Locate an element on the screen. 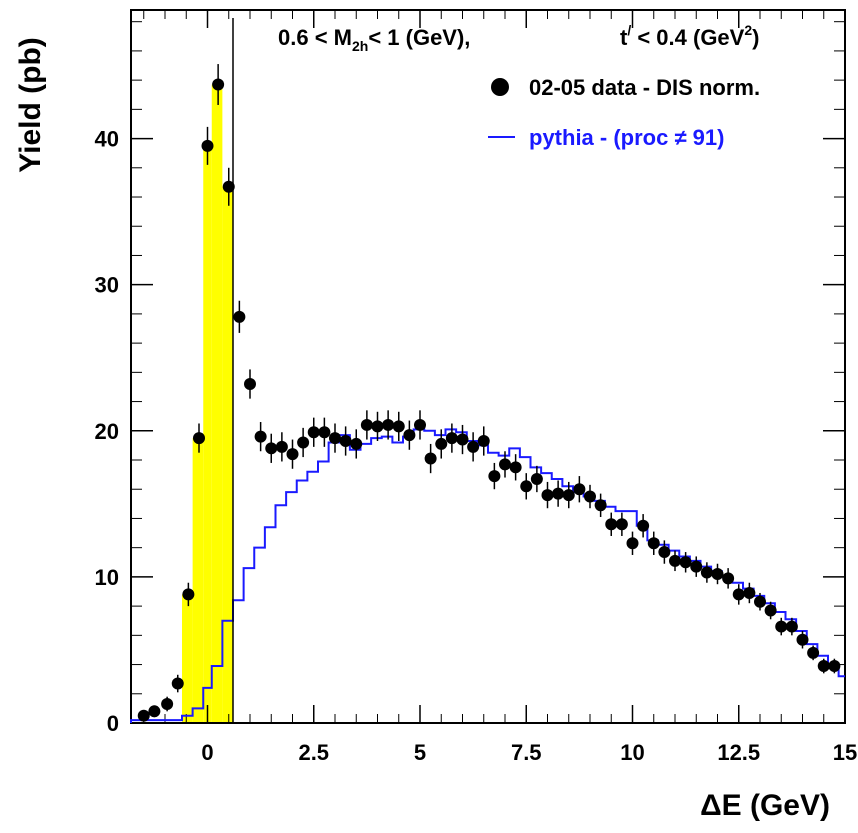 The height and width of the screenshot is (833, 858). t-cut-end: ) is located at coordinates (755, 37).